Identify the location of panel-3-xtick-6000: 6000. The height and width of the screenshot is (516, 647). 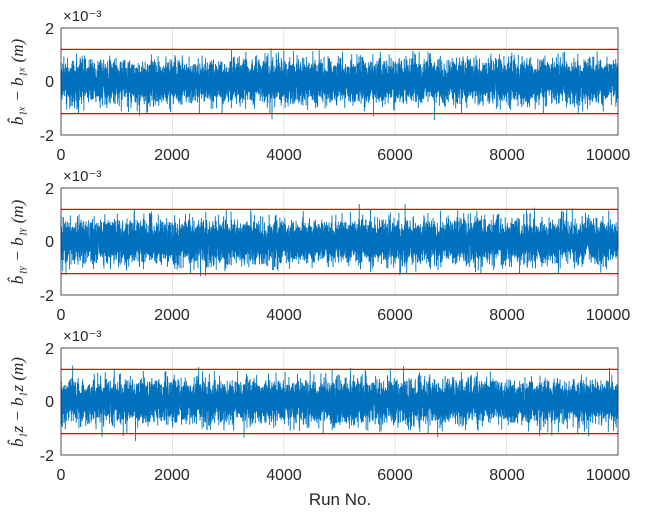
(395, 475).